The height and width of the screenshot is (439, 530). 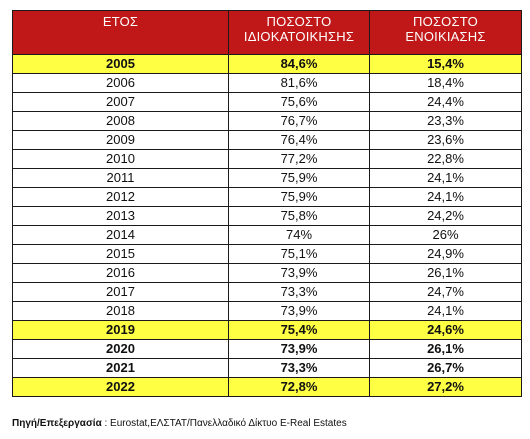 What do you see at coordinates (299, 102) in the screenshot?
I see `cell-ownership: 75,6%` at bounding box center [299, 102].